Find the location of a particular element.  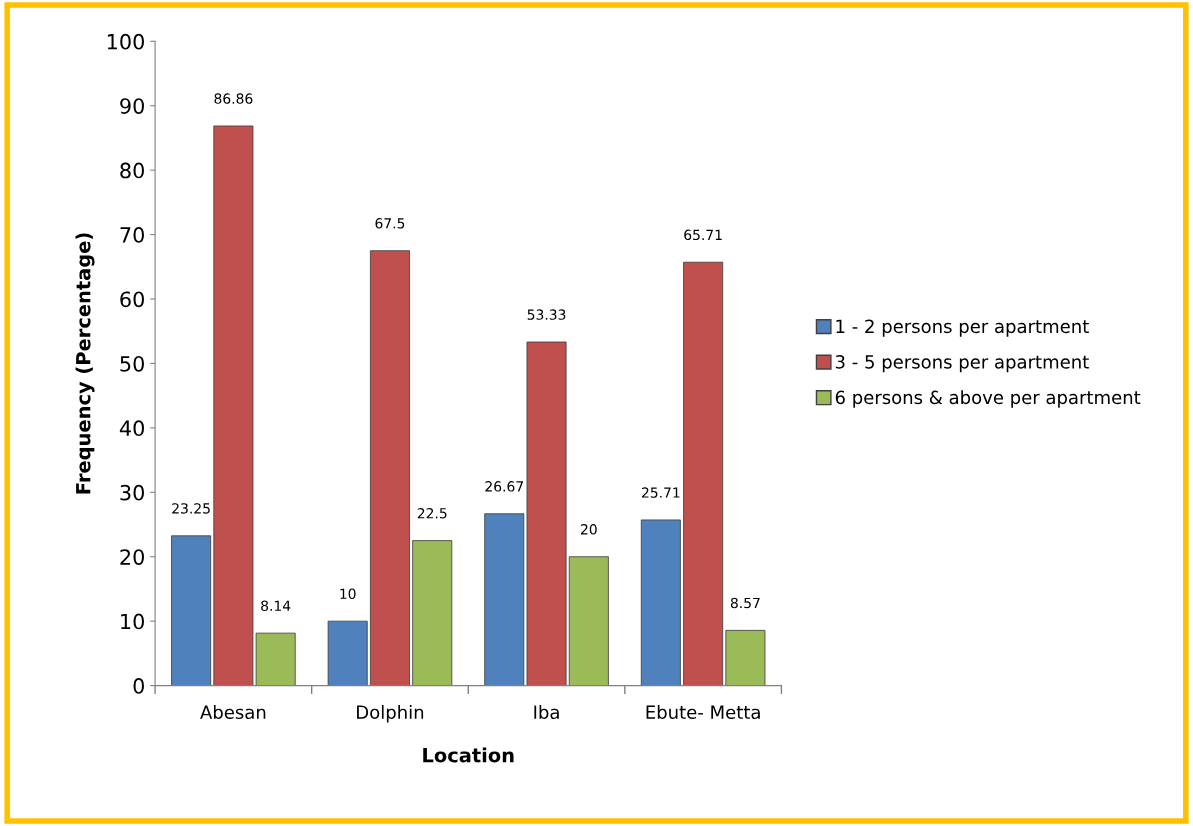

y-tick-label: 90 is located at coordinates (132, 106).